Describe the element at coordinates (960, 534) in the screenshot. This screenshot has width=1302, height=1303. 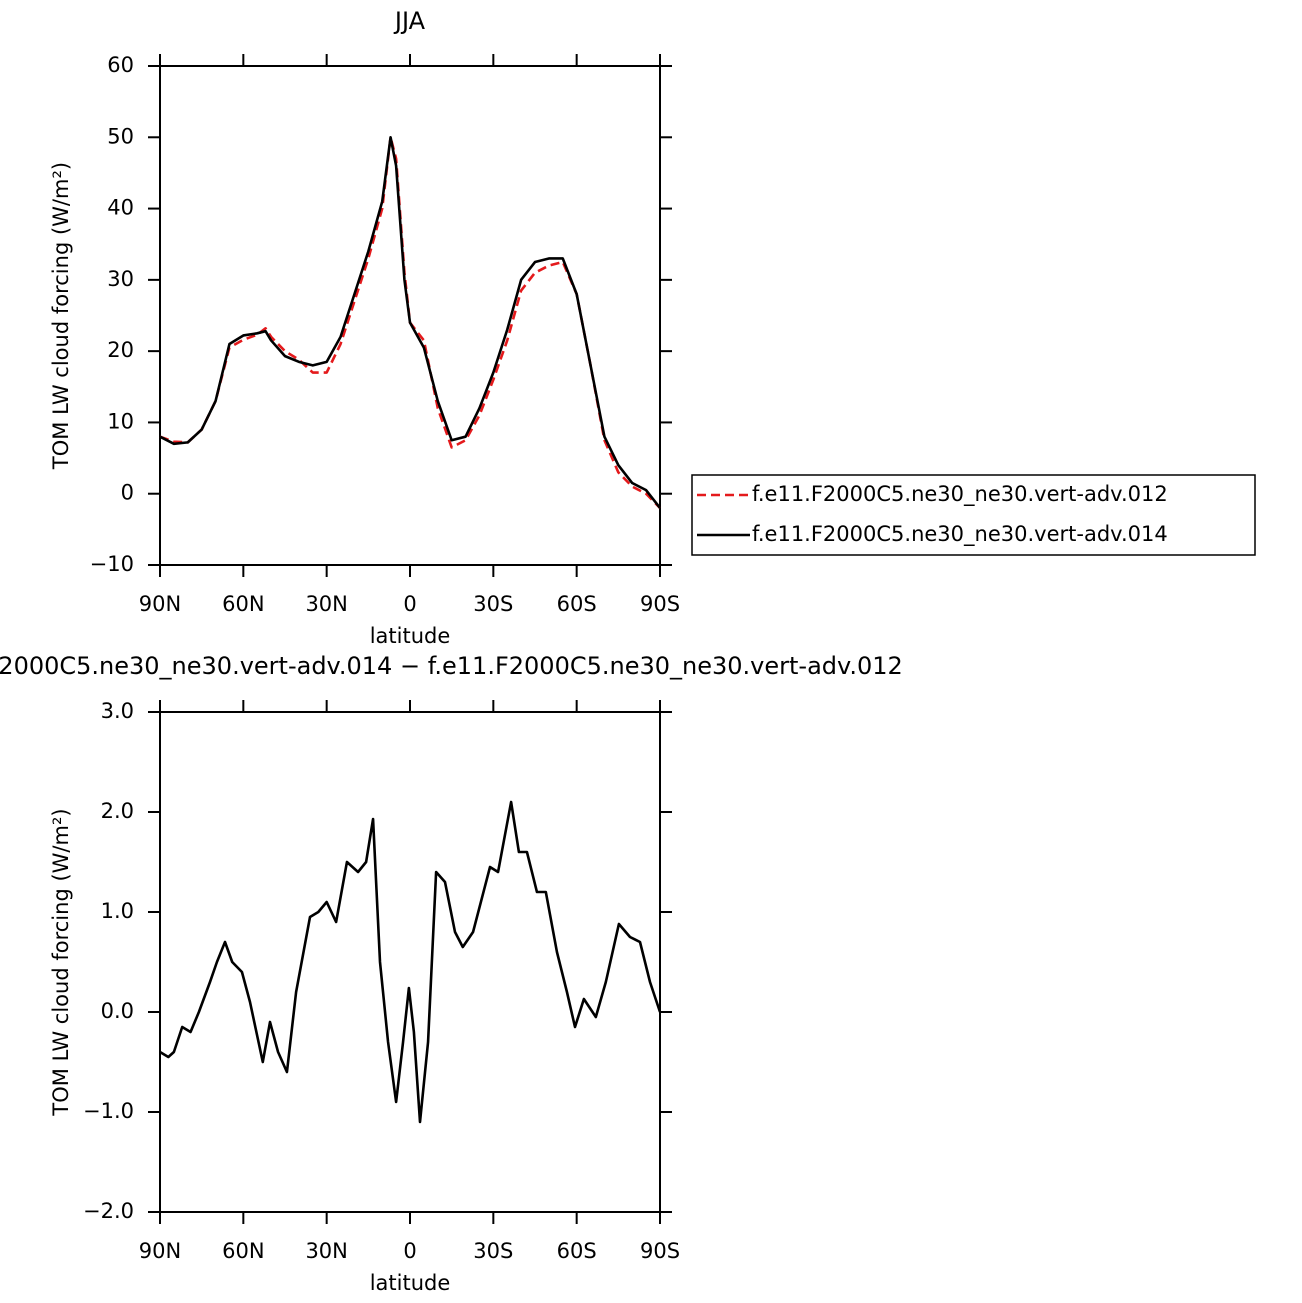
I see `legend-label: f.e11.F2000C5.ne30_ne30.vert-adv.014` at that location.